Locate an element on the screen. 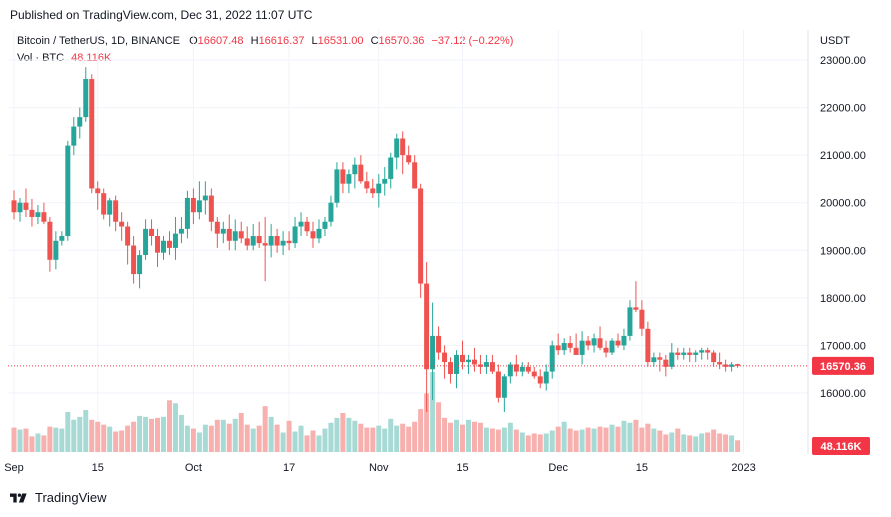  open-value: 16607.48 is located at coordinates (220, 41).